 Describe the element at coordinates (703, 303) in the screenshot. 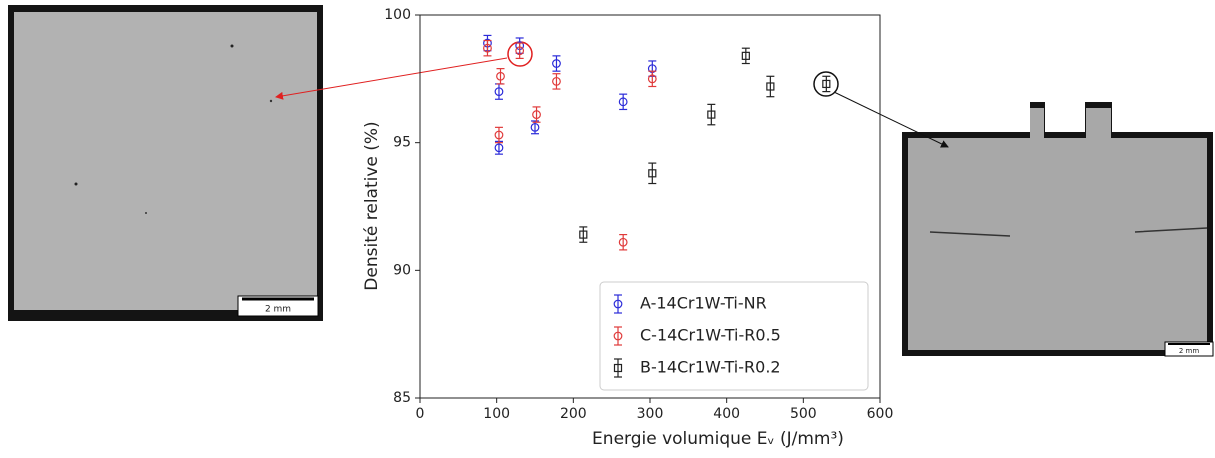

I see `legend-label: A-14Cr1W-Ti-NR` at that location.